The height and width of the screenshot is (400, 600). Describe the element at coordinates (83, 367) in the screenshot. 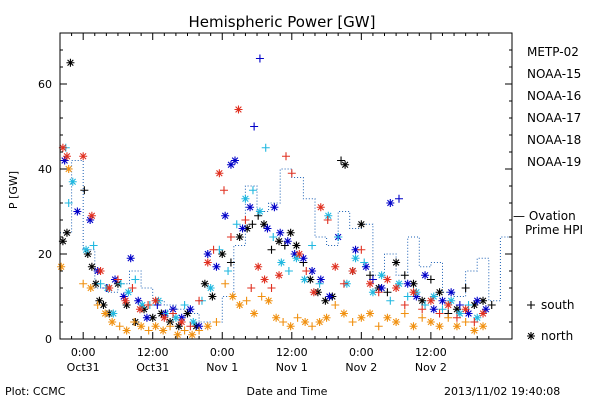

I see `x-tick-date-label-0: Oct31` at that location.